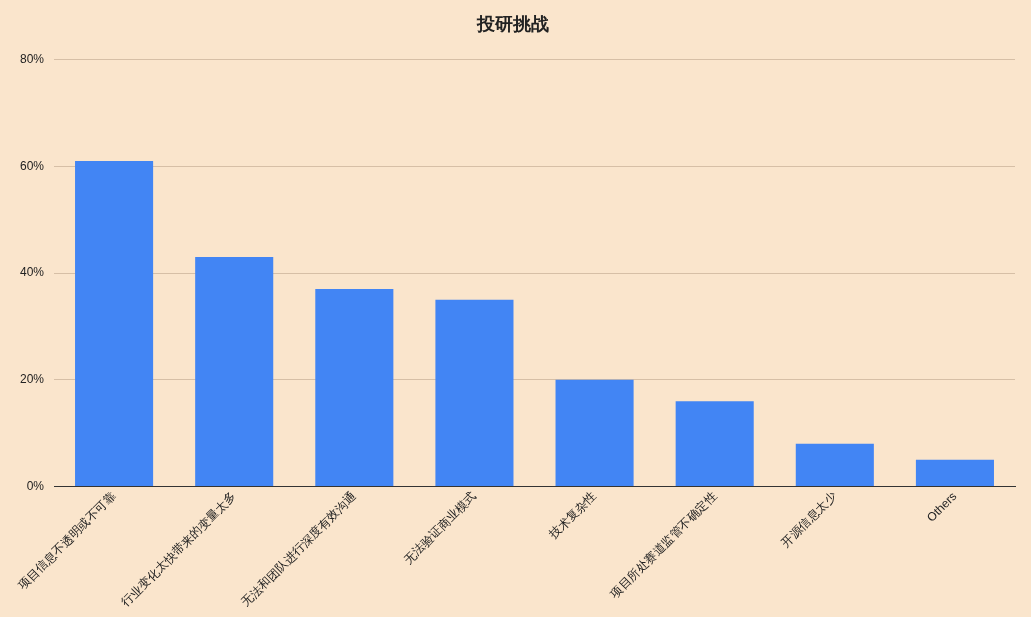 The height and width of the screenshot is (617, 1031). What do you see at coordinates (663, 545) in the screenshot?
I see `x-tick-label: 项目所处赛道监管不确定性` at bounding box center [663, 545].